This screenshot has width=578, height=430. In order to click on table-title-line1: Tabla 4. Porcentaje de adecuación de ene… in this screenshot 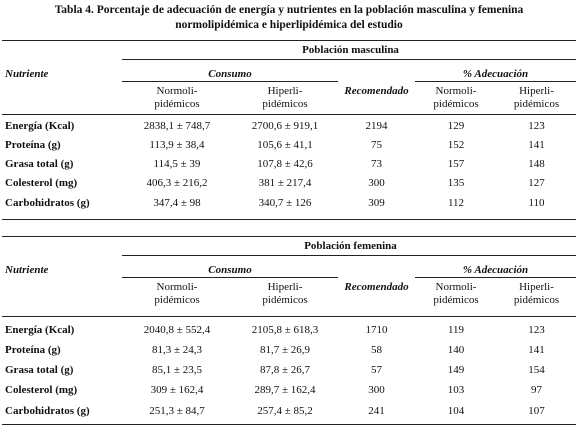, I will do `click(289, 10)`.